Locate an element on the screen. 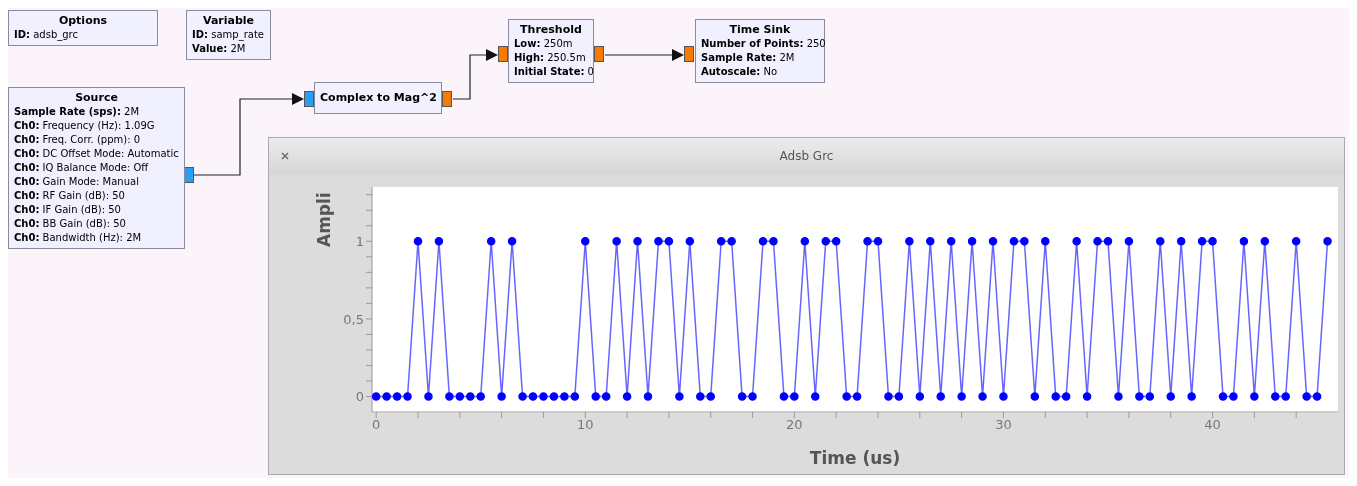  text: Source Sample Rate (sps): 2M Ch0: Frequency (Hz): 1.09G Ch0: Freq. Corr. (ppm): 0 Ch0: DC Offset Mode: Automatic Ch0: IQ Balance Mode: Off Ch0: Gain Mode: Manual Ch0: RF Gain (dB): 50 Ch0: IF Gain (dB): 50 Ch0: BB Gain (dB): 50 Ch0: Bandwidth (Hz): 2M is located at coordinates (96, 167).